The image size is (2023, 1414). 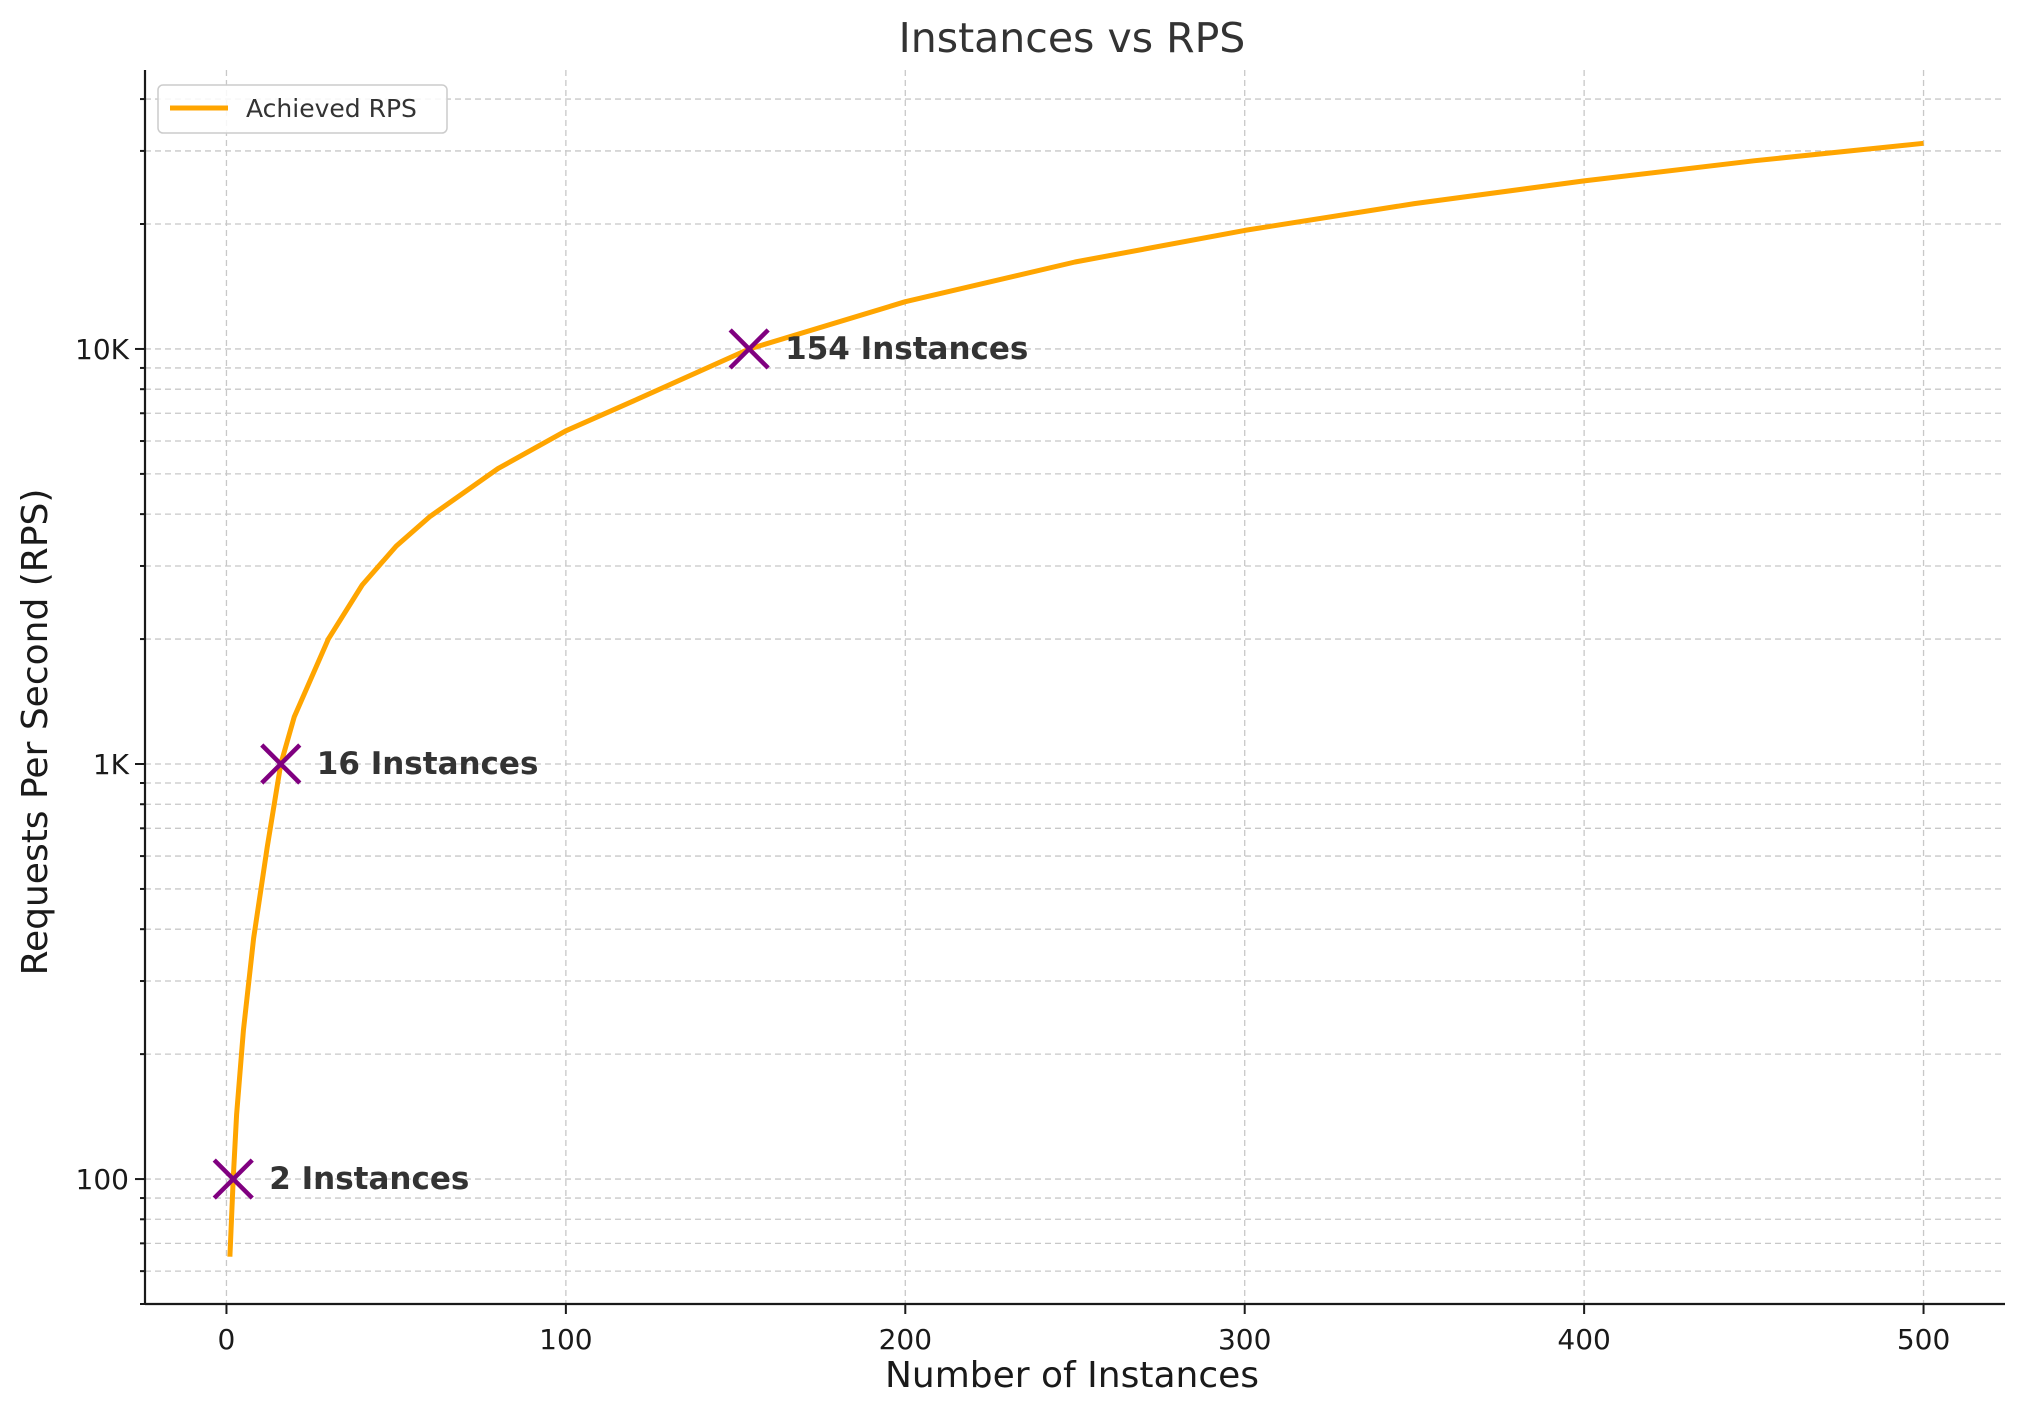 What do you see at coordinates (35, 732) in the screenshot?
I see `y-axis-label: Requests Per Second (RPS)` at bounding box center [35, 732].